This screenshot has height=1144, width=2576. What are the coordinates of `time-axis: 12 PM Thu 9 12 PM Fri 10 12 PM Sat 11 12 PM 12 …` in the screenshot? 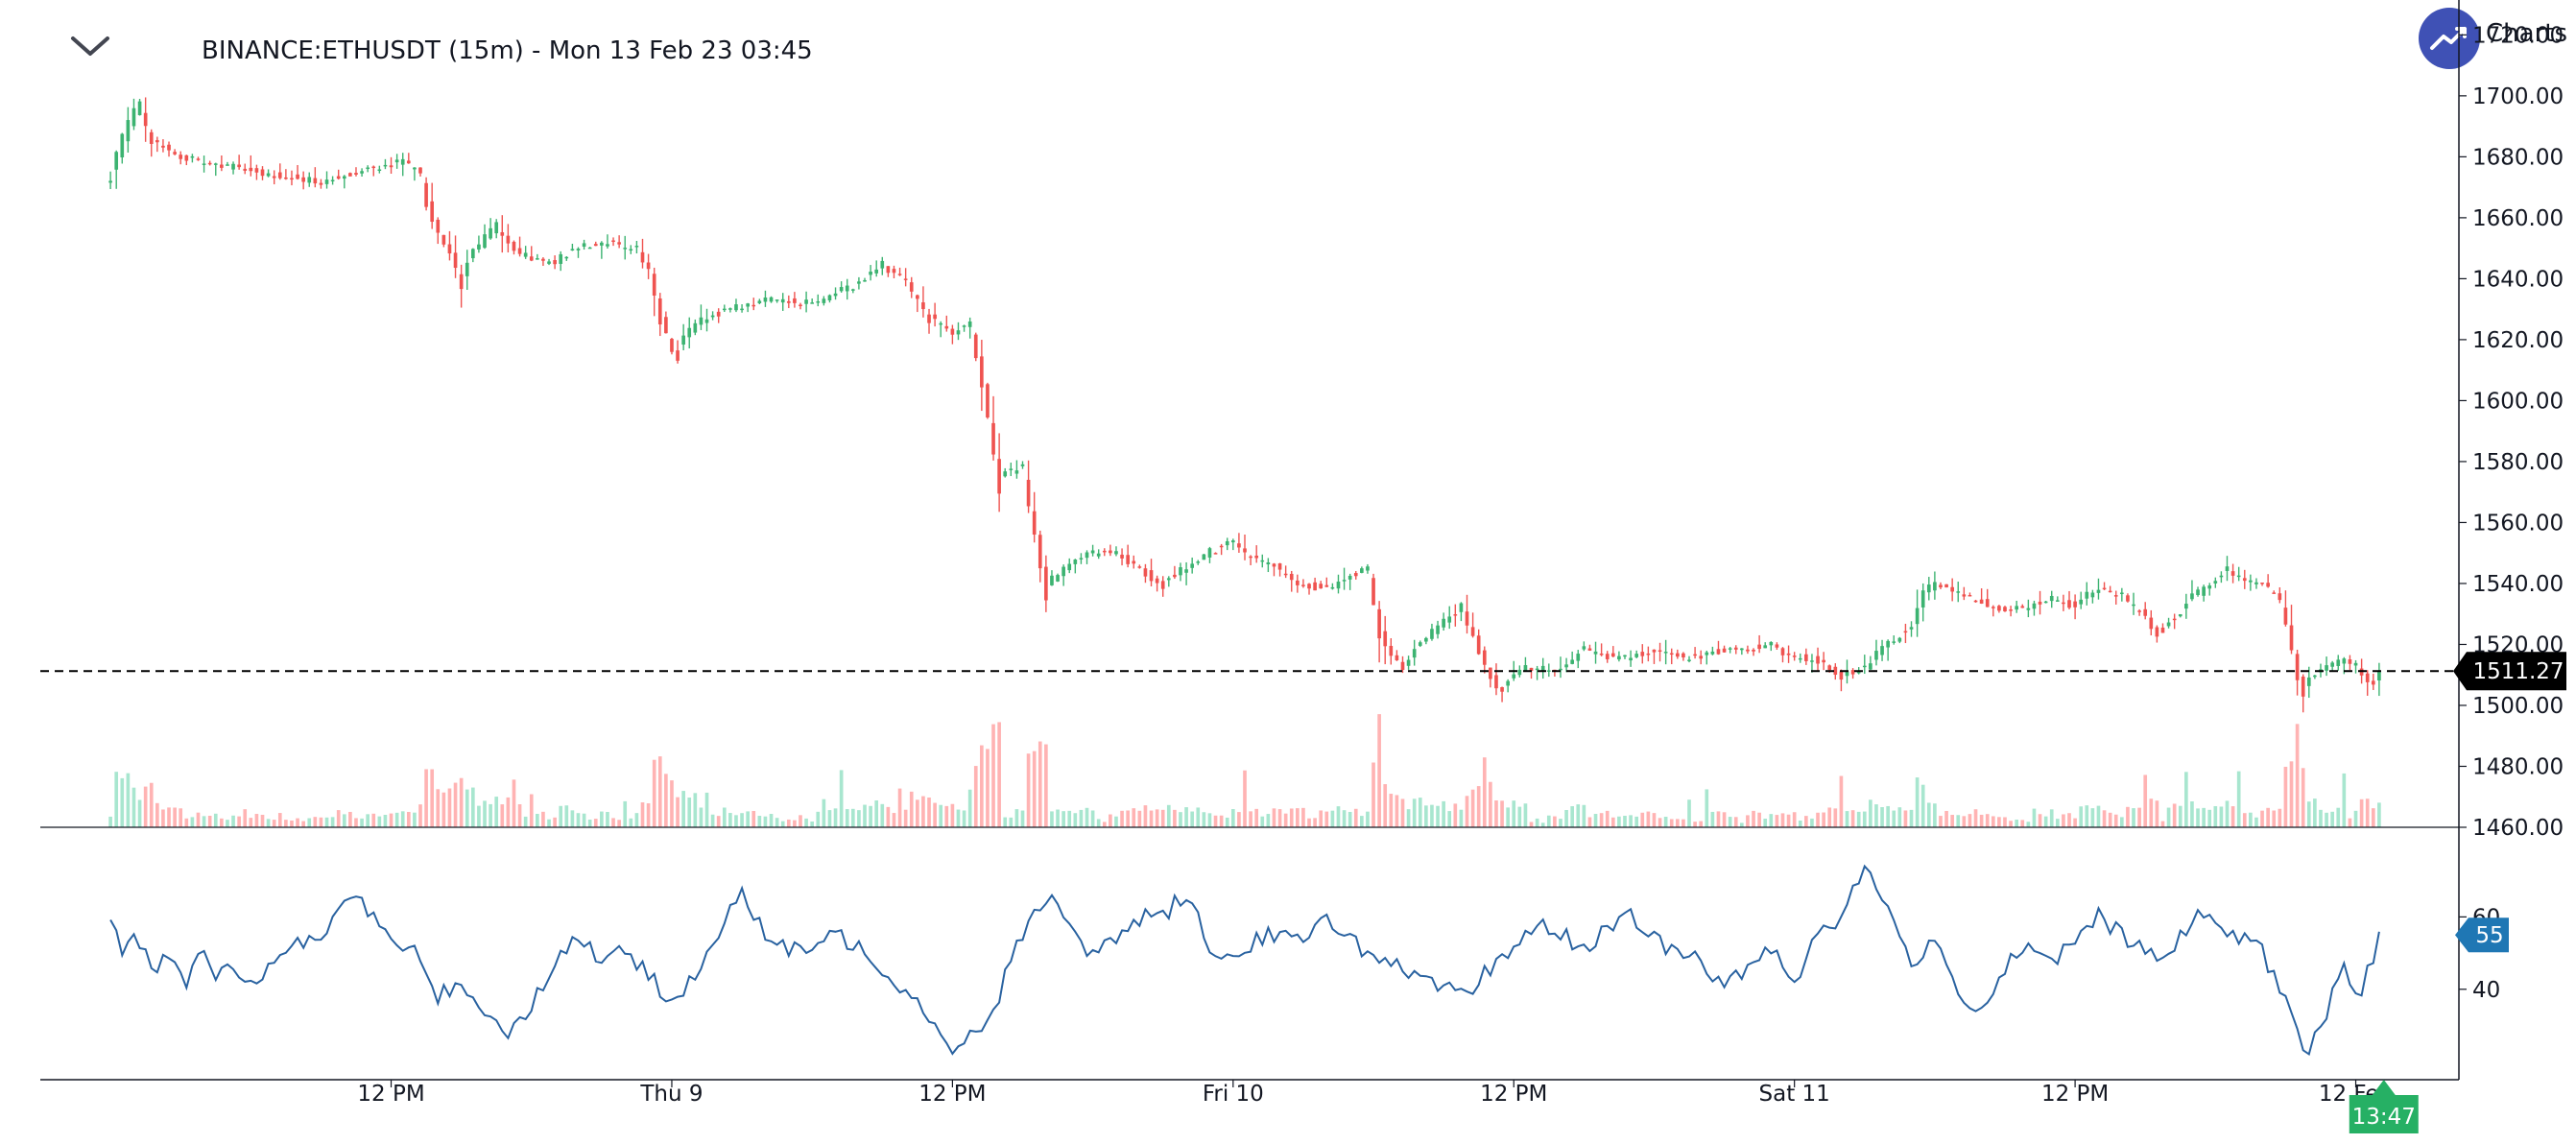 It's located at (1308, 1093).